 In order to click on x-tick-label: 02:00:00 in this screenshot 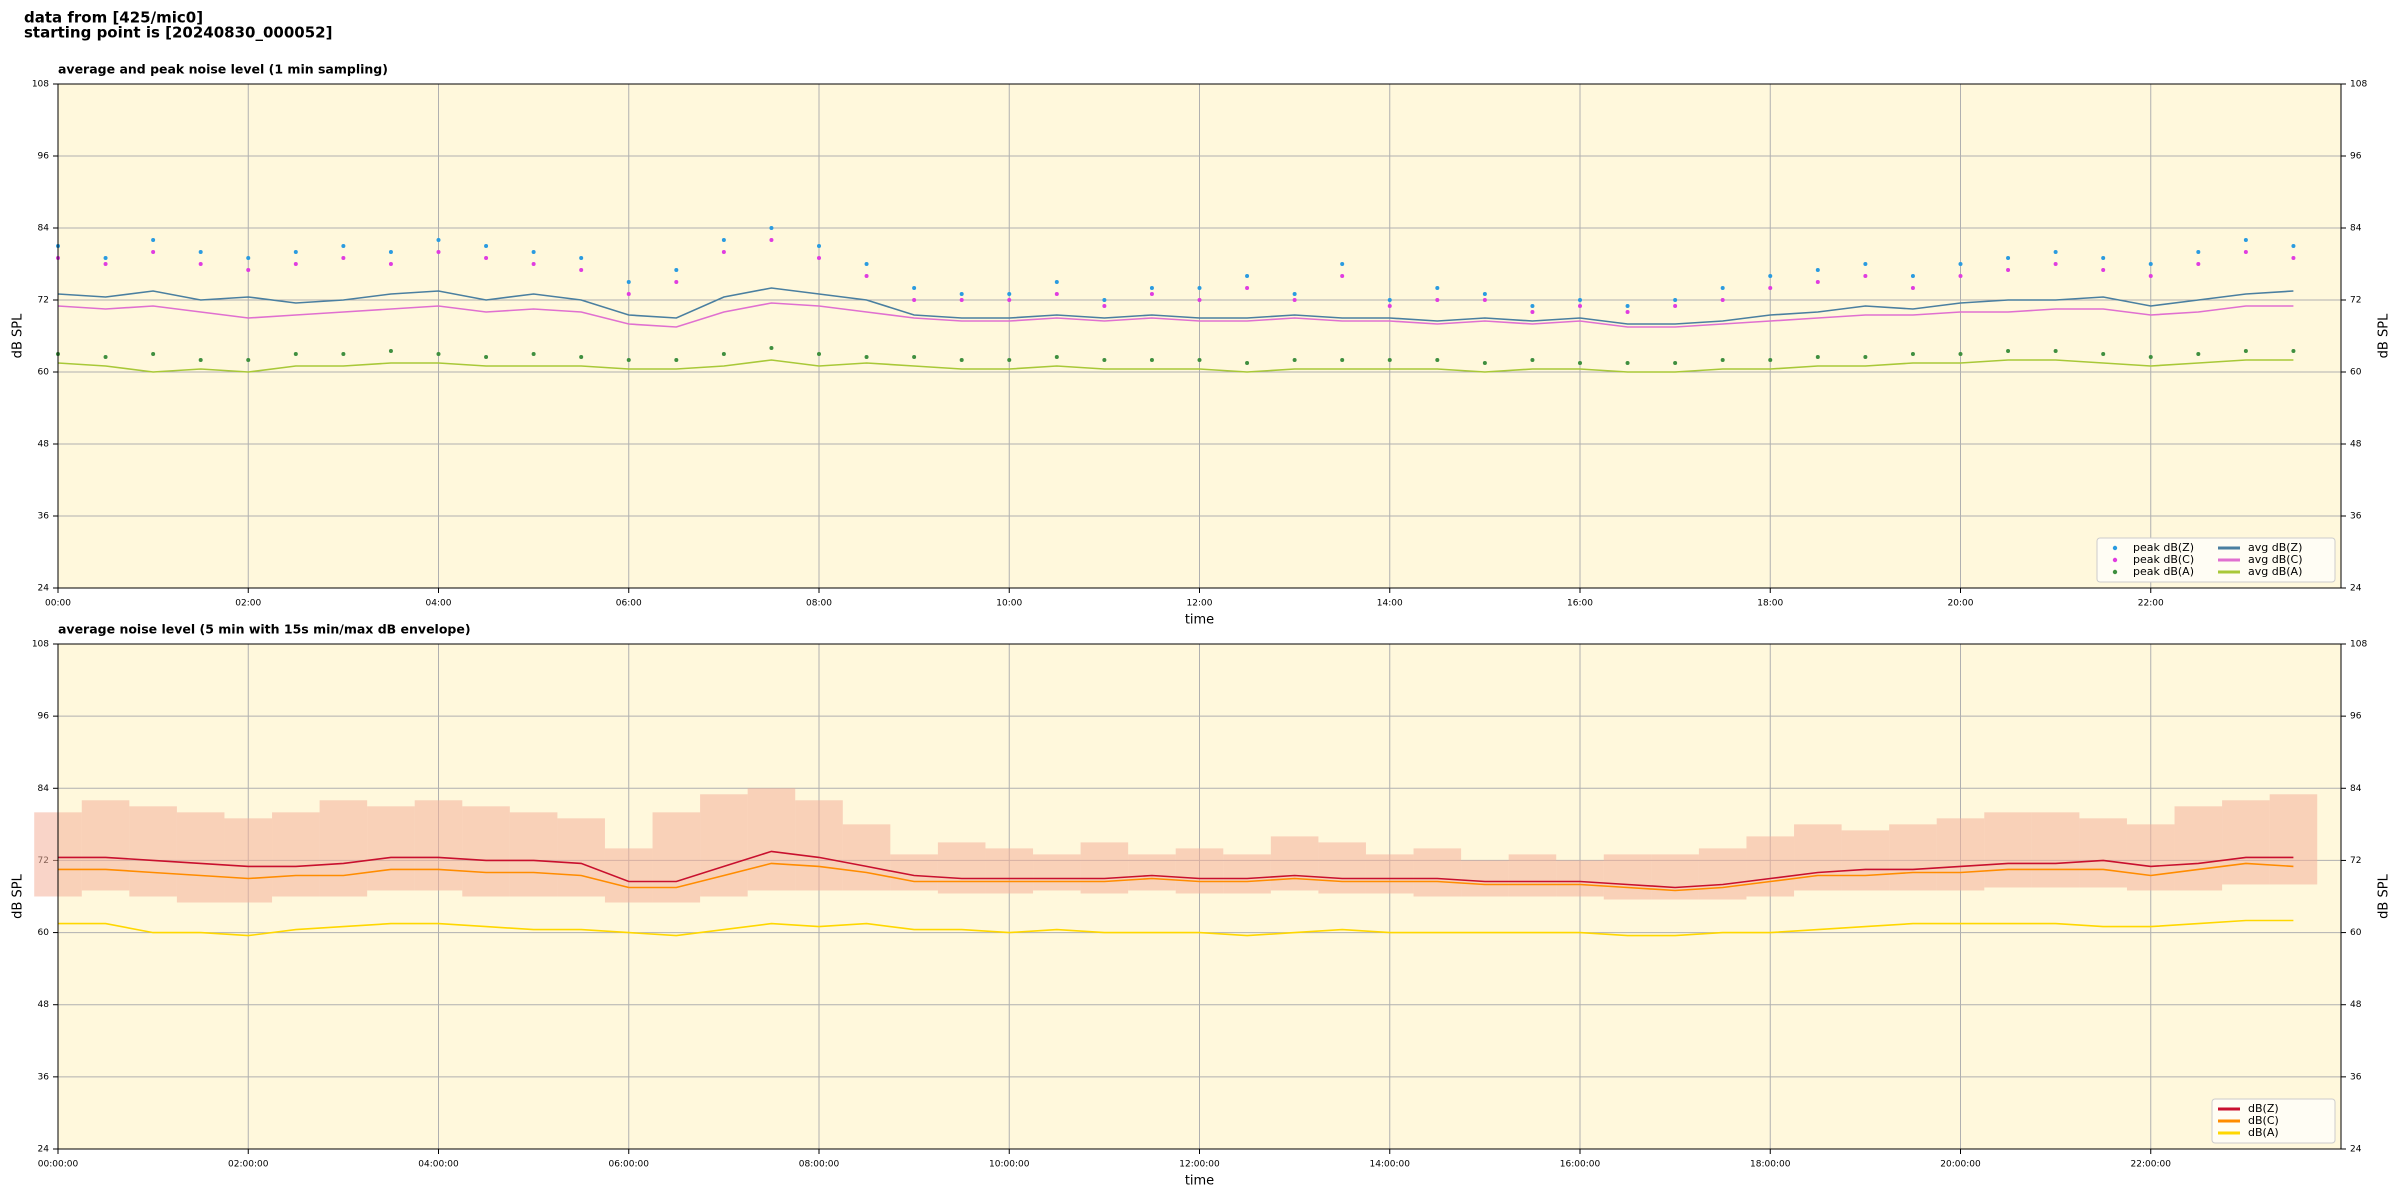, I will do `click(248, 1165)`.